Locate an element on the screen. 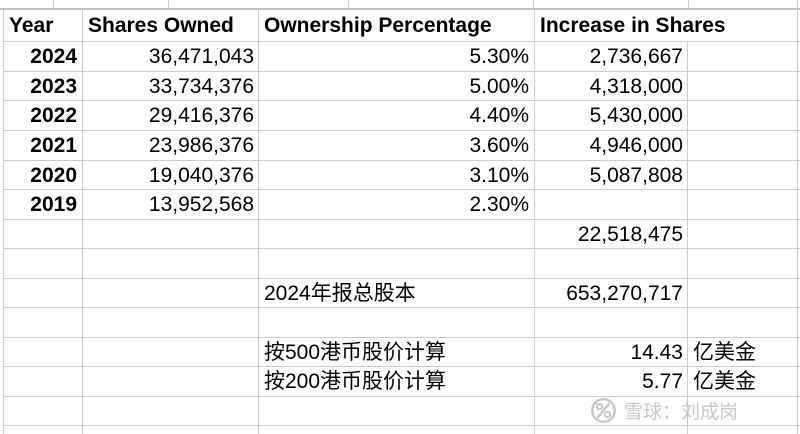 The width and height of the screenshot is (800, 434). cell-increase: 2,736,667 is located at coordinates (636, 56).